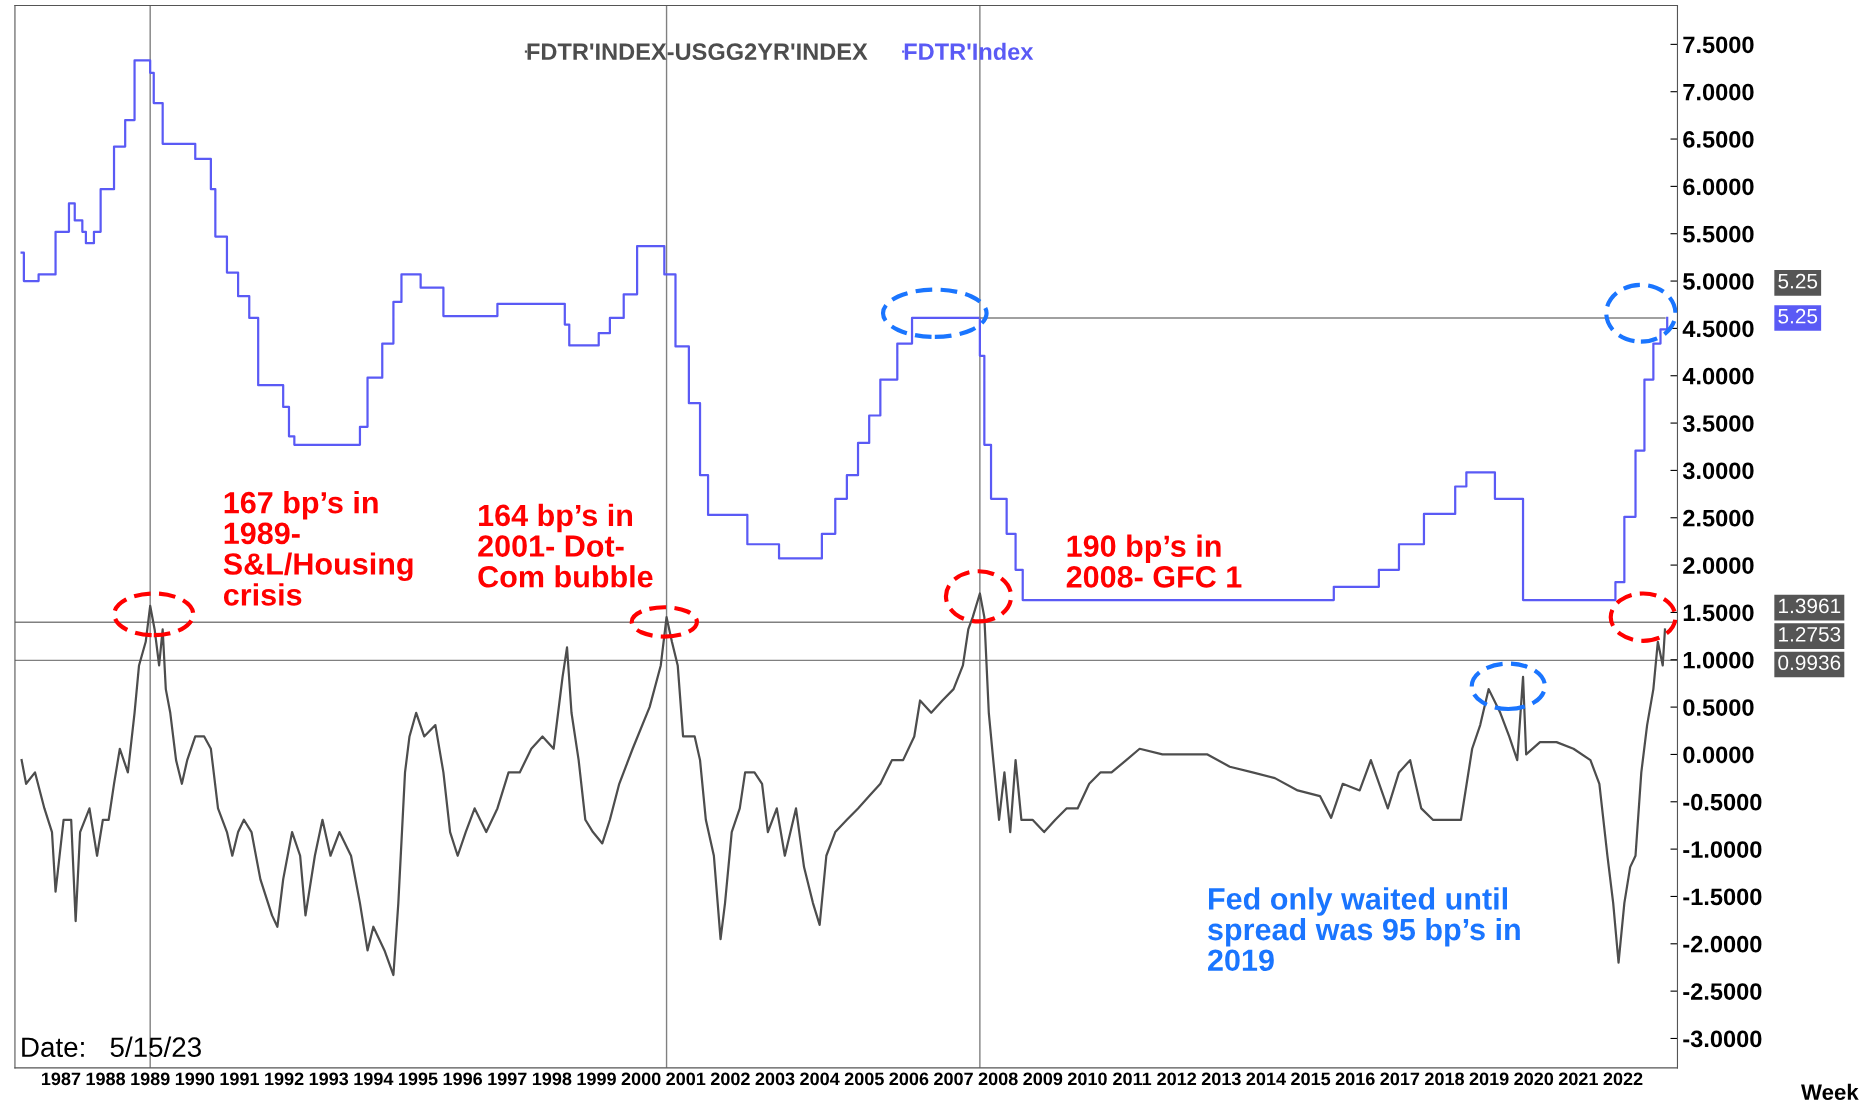 The image size is (1868, 1110). I want to click on x-tick-label: 2019, so click(1489, 1079).